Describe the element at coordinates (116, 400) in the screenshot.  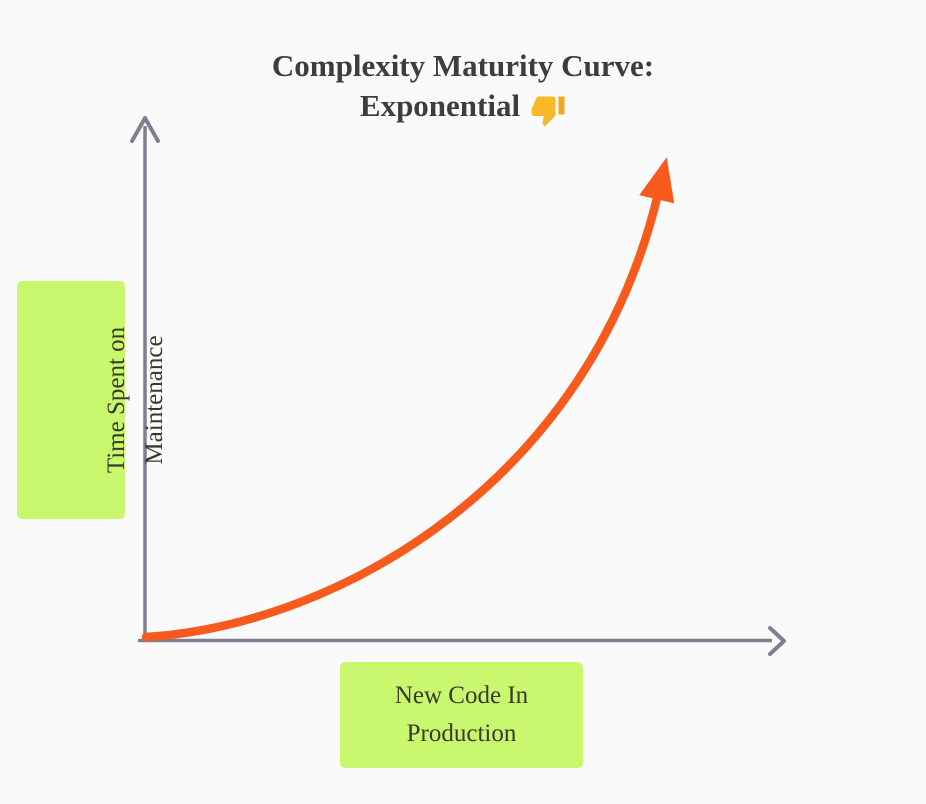
I see `y-axis-label-line1: Time Spent on` at that location.